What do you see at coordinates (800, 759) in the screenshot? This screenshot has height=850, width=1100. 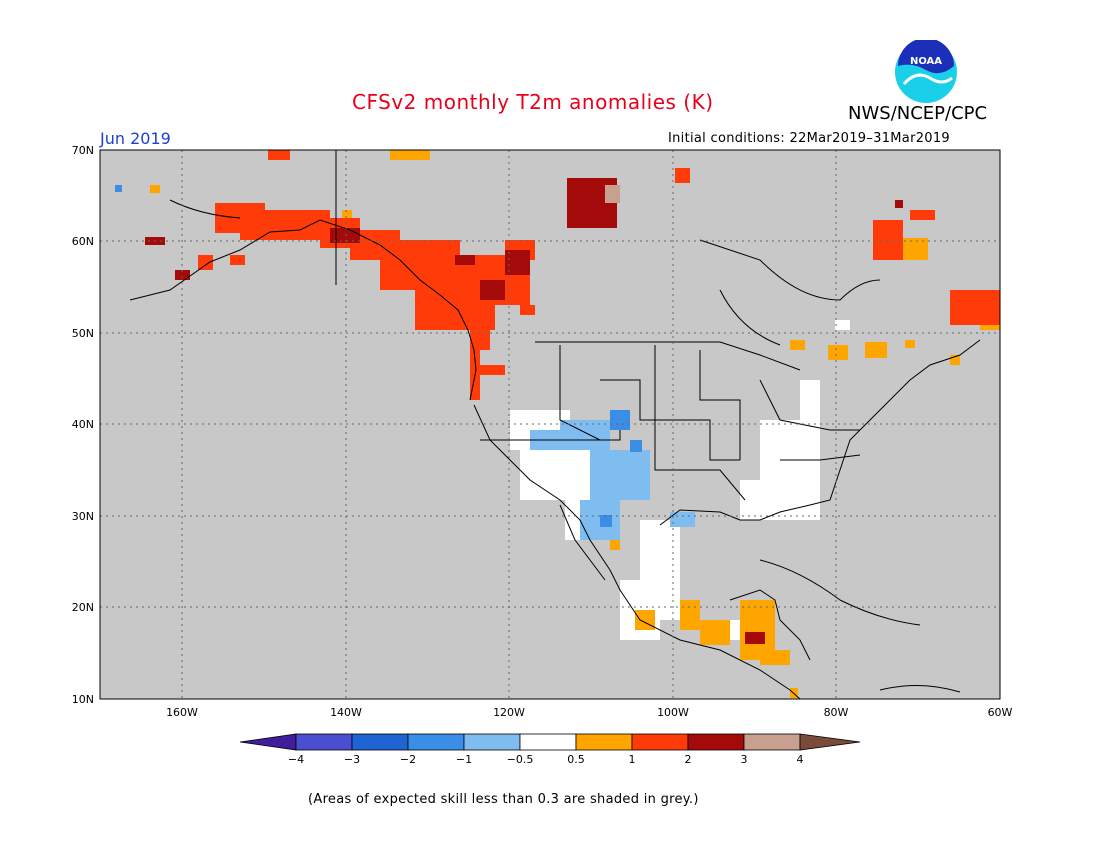 I see `colorbar-label: 4` at bounding box center [800, 759].